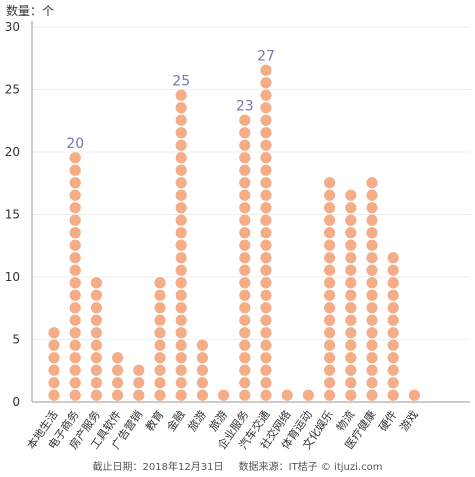  I want to click on data-label: 27, so click(266, 57).